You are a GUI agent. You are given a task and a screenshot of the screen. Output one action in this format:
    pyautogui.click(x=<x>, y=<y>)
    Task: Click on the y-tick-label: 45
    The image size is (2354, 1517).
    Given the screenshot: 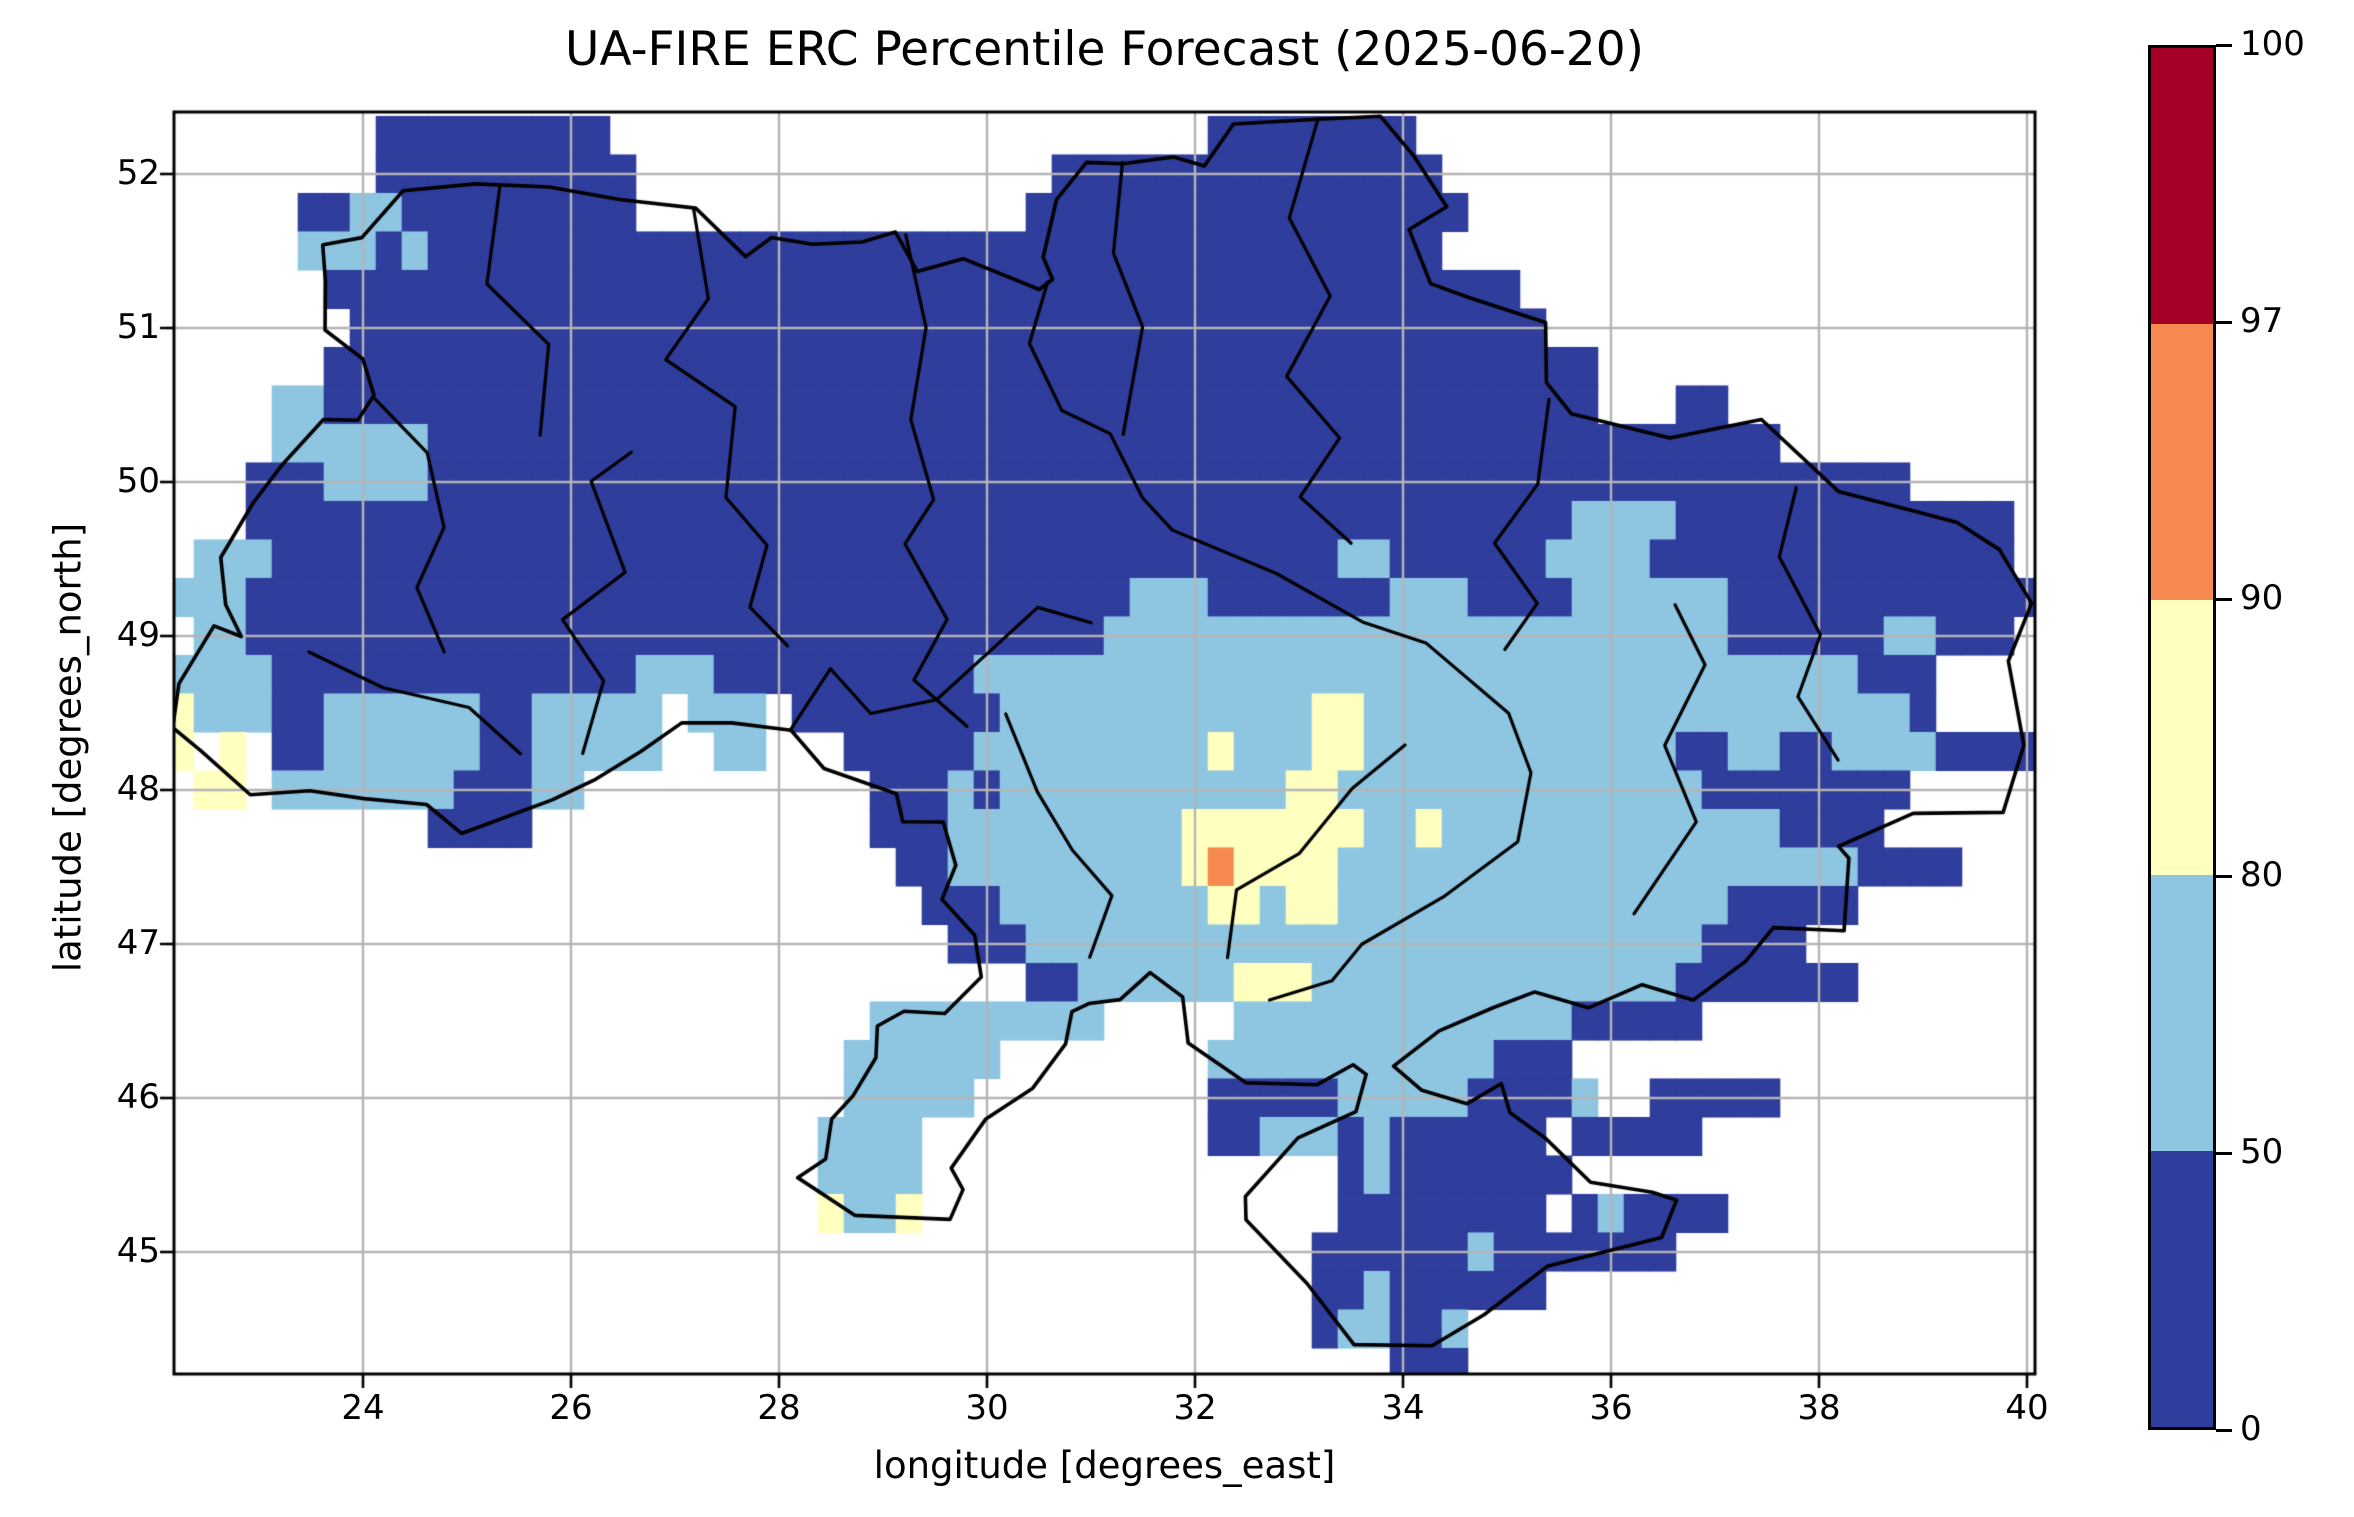 What is the action you would take?
    pyautogui.click(x=138, y=1251)
    